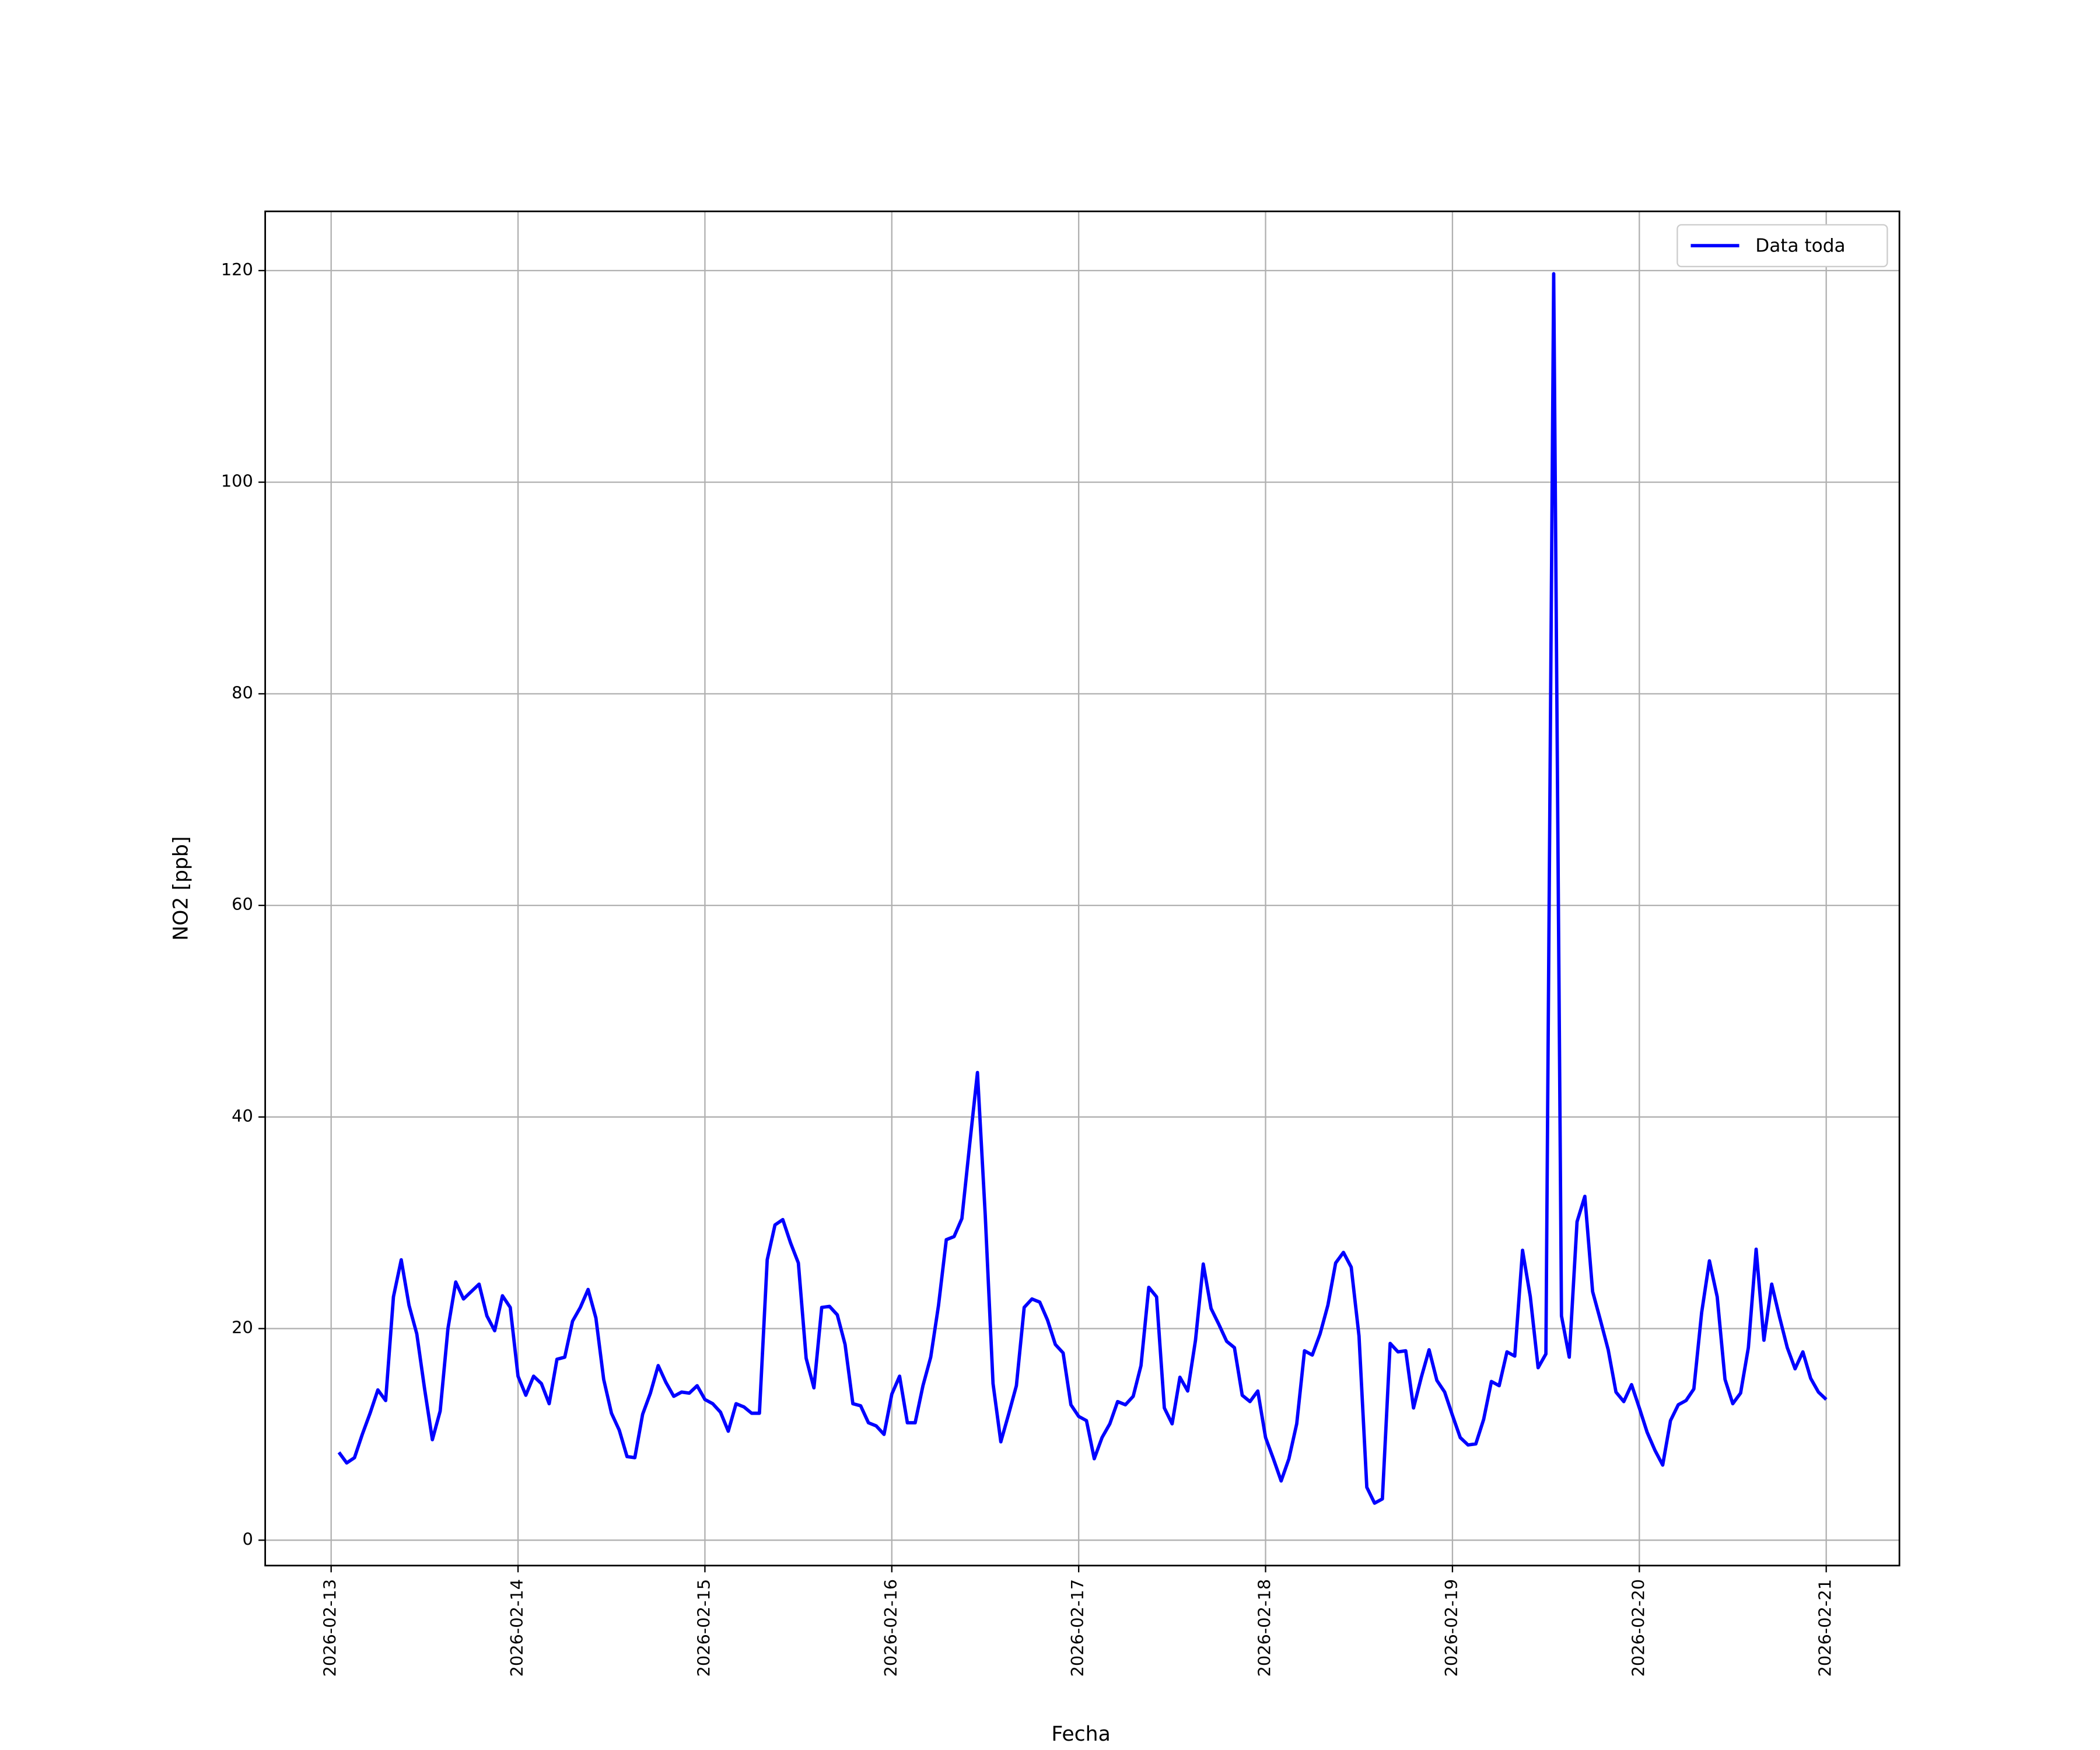 The height and width of the screenshot is (1750, 2100). I want to click on x-tick-label: 2026-02-13, so click(330, 1628).